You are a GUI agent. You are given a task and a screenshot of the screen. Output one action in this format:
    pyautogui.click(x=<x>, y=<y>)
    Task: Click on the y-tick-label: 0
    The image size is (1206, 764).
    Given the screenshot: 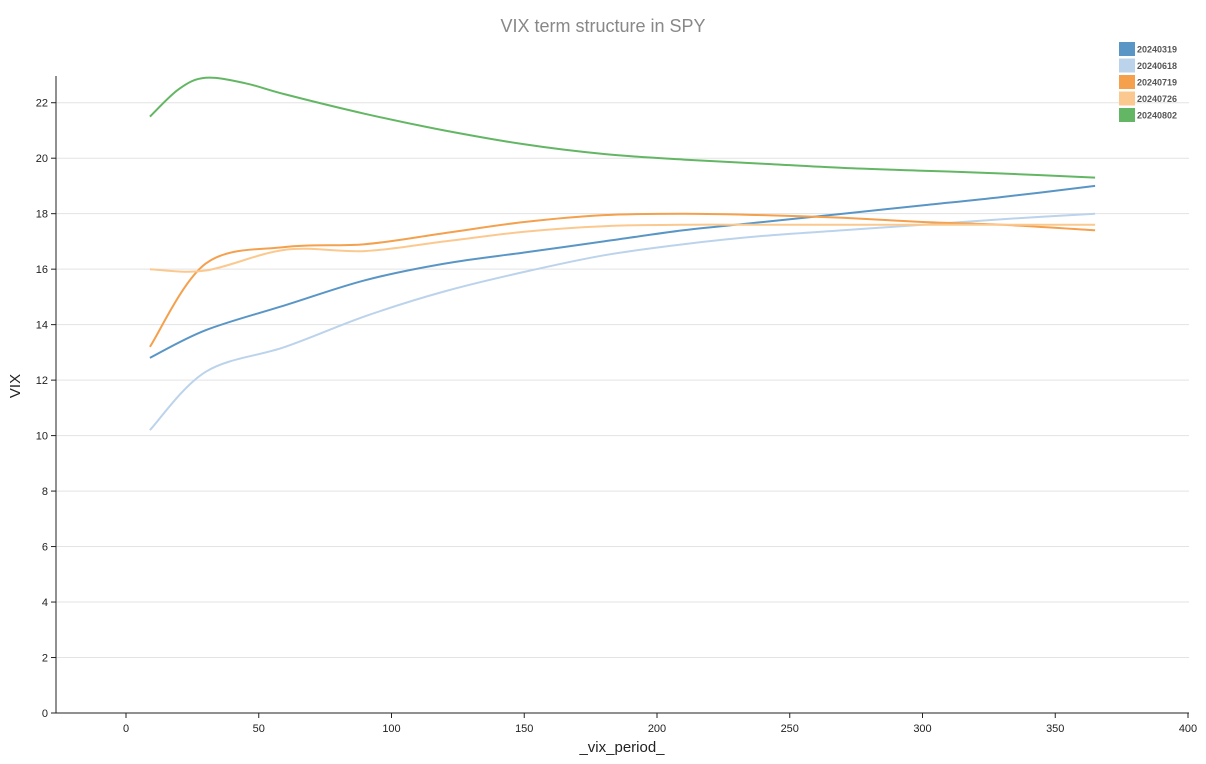 What is the action you would take?
    pyautogui.click(x=45, y=714)
    